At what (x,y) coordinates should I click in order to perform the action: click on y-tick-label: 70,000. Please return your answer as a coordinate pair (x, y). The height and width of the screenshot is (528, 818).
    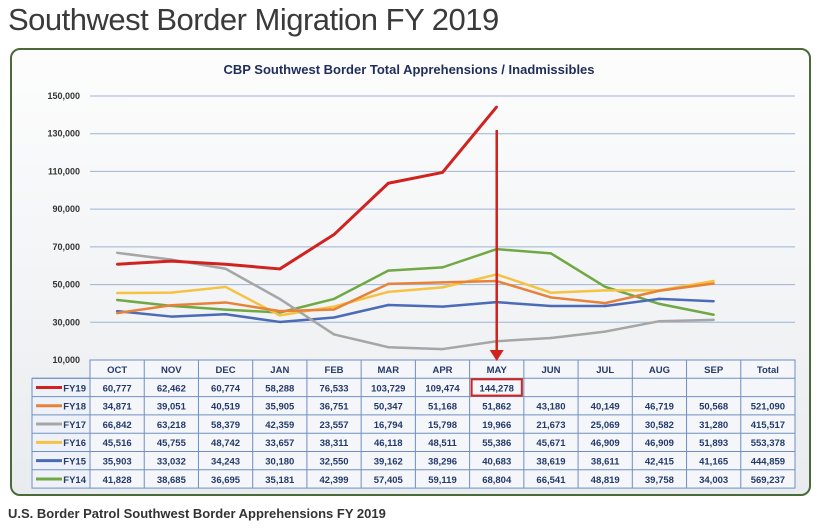
    Looking at the image, I should click on (66, 247).